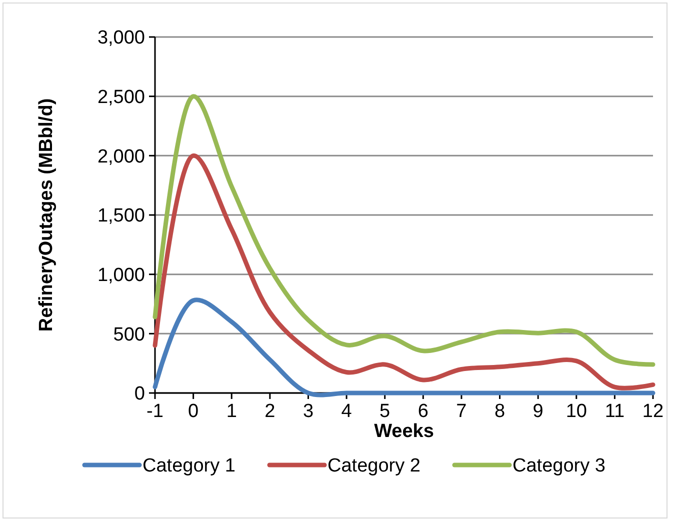  Describe the element at coordinates (231, 411) in the screenshot. I see `x-tick-label: 1` at that location.